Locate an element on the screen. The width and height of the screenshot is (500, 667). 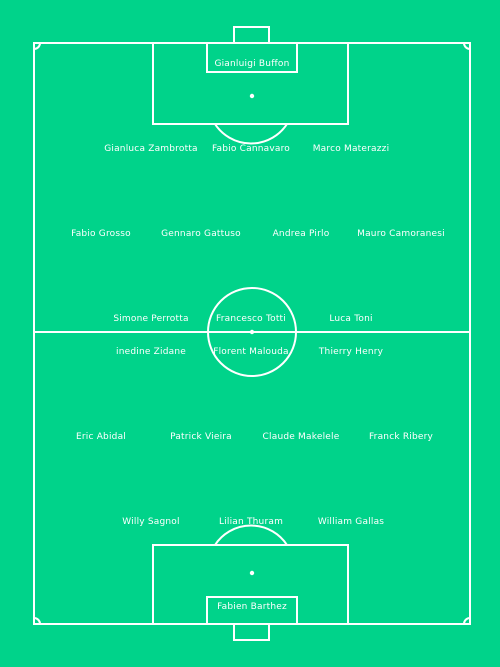
player-name: Gianluigi Buffon is located at coordinates (251, 64).